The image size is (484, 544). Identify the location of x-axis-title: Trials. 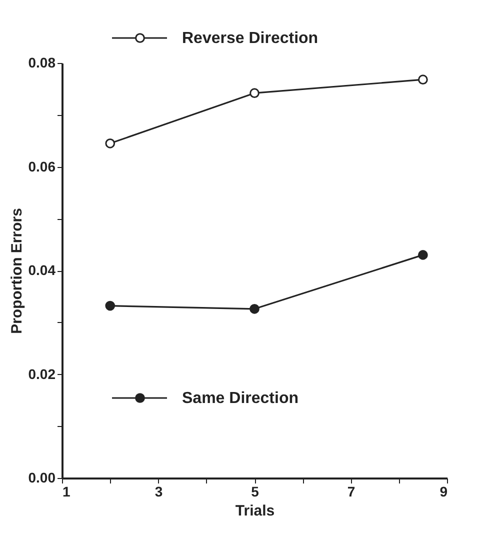
(255, 511).